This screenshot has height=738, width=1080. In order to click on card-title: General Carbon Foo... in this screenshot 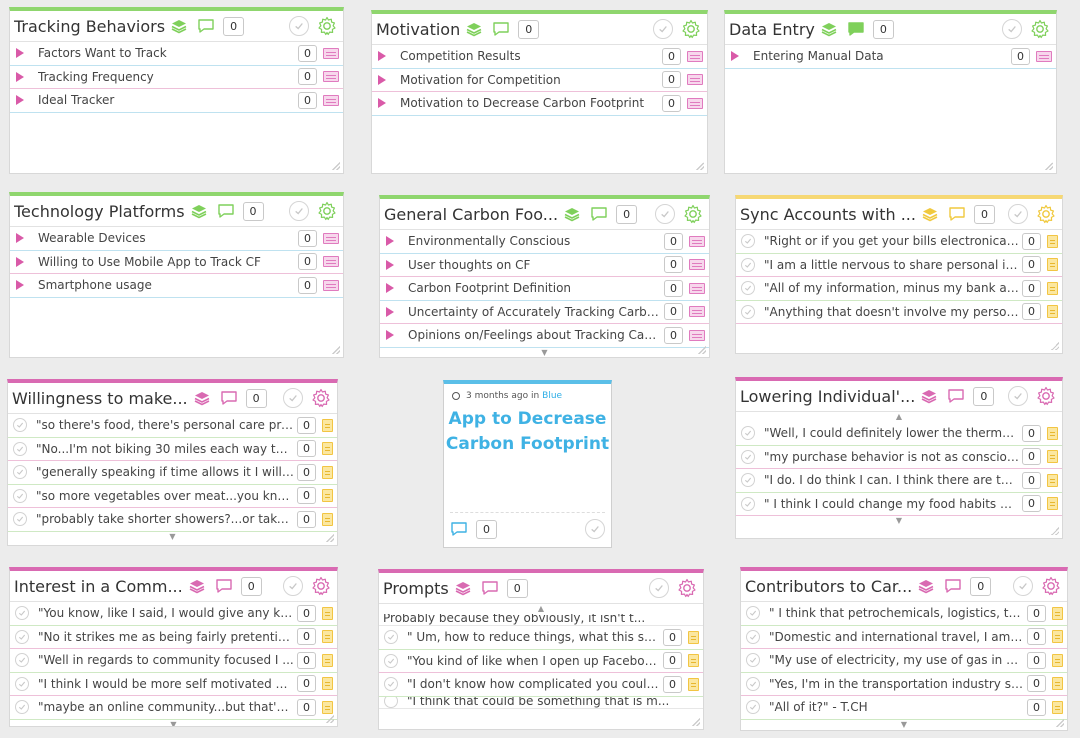, I will do `click(471, 214)`.